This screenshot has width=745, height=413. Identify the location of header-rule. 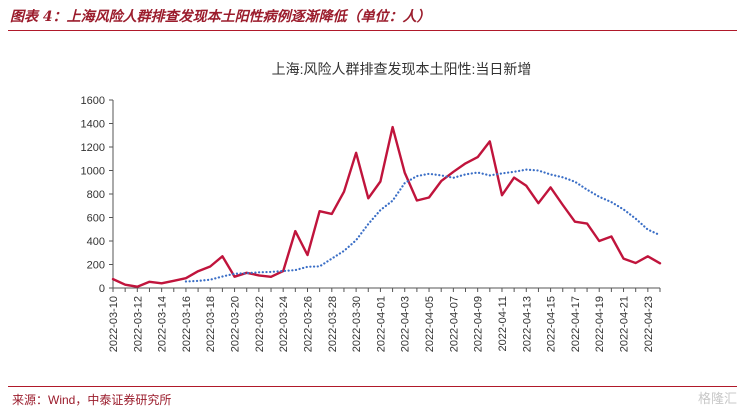
(372, 30).